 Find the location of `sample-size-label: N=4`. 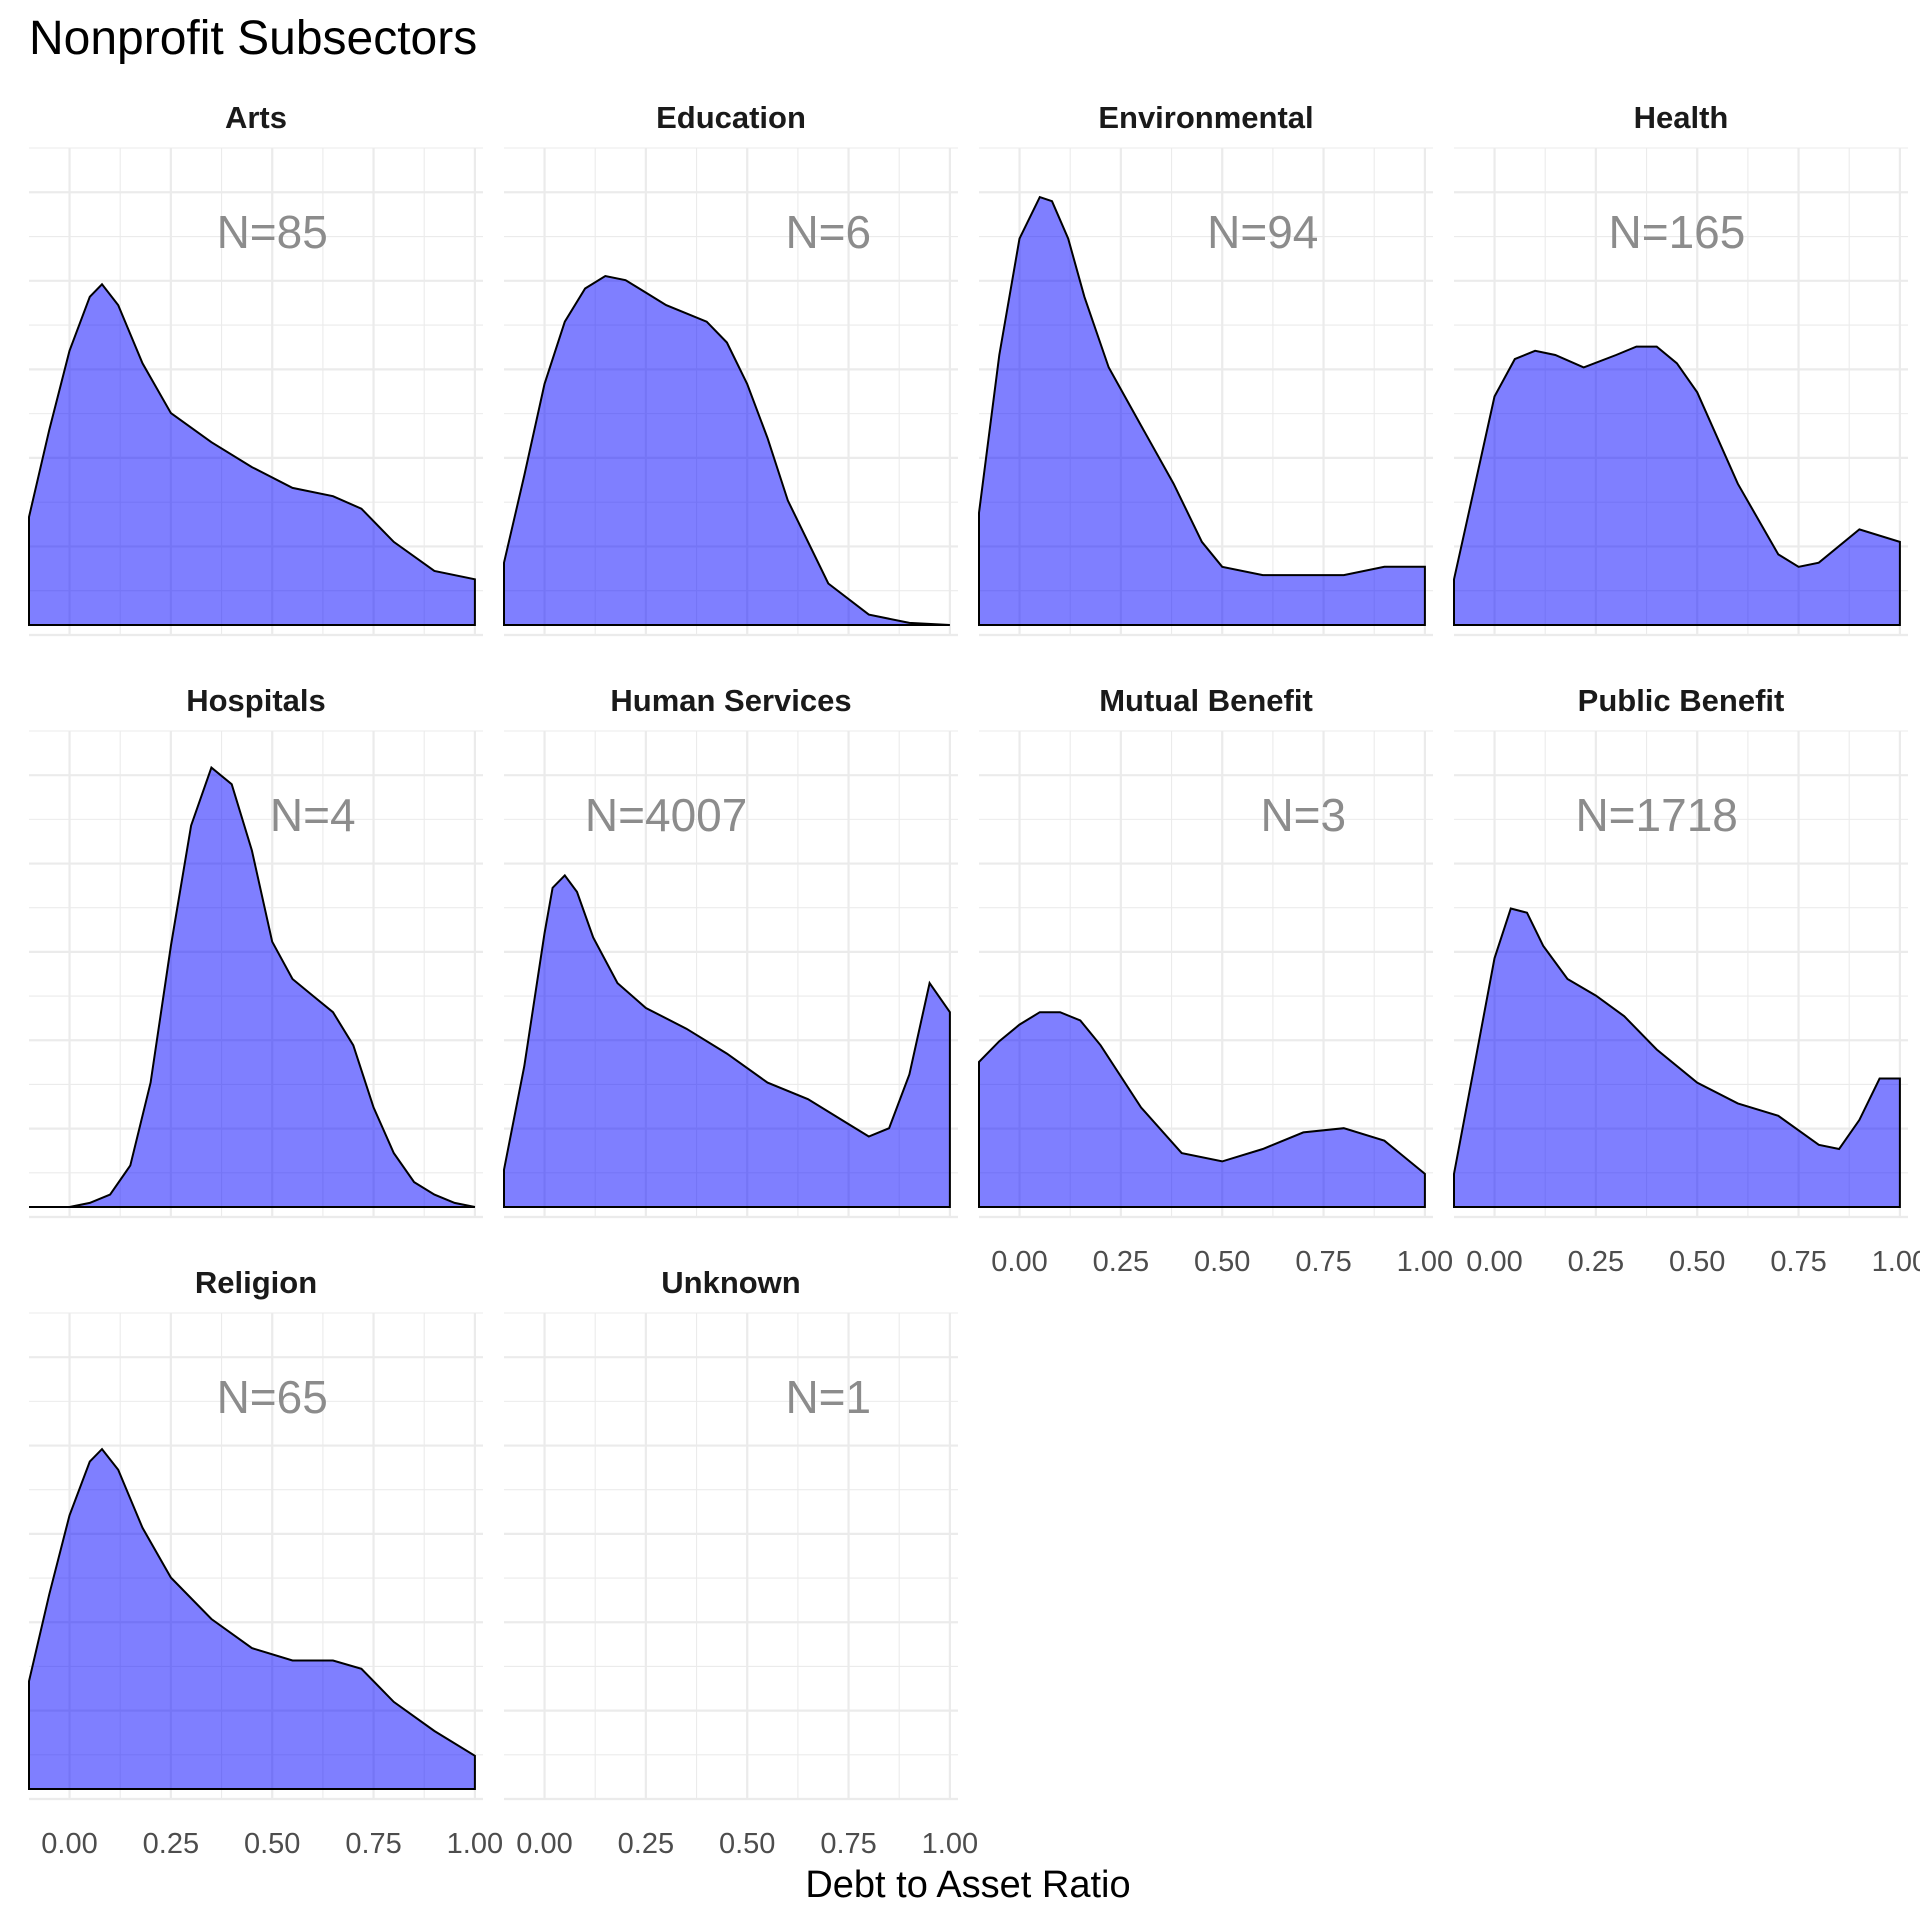

sample-size-label: N=4 is located at coordinates (313, 815).